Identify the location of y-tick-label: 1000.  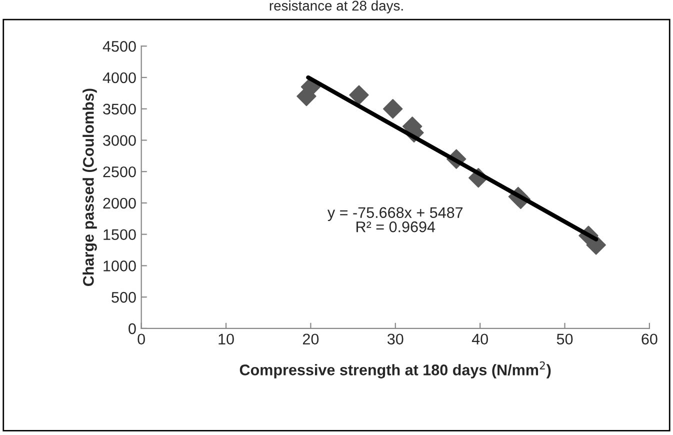
(120, 266).